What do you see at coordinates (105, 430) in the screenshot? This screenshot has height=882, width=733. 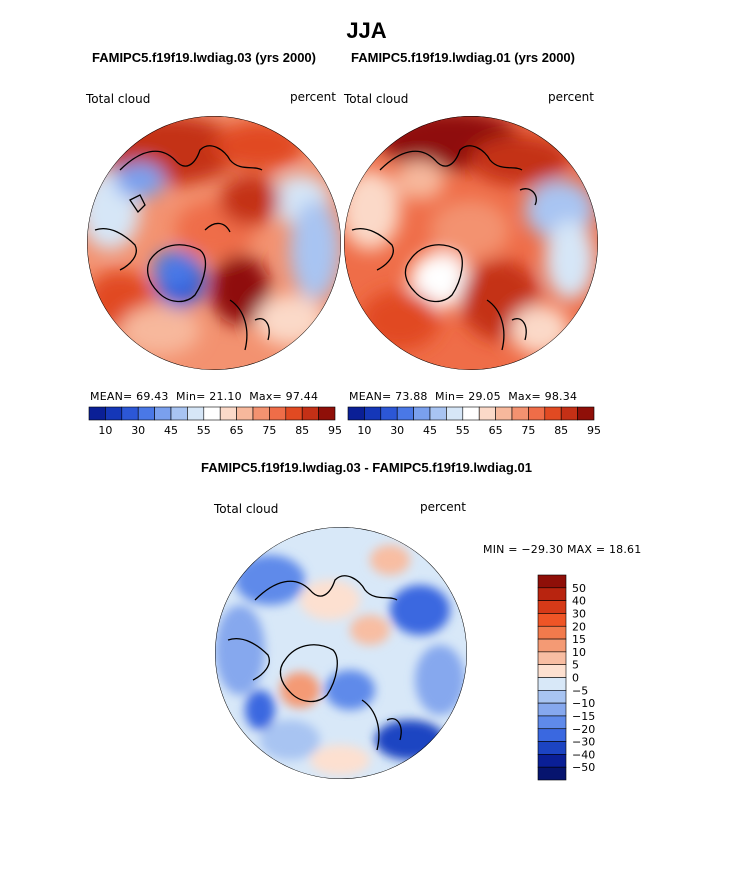 I see `left-colorbar-tick-label: 10` at bounding box center [105, 430].